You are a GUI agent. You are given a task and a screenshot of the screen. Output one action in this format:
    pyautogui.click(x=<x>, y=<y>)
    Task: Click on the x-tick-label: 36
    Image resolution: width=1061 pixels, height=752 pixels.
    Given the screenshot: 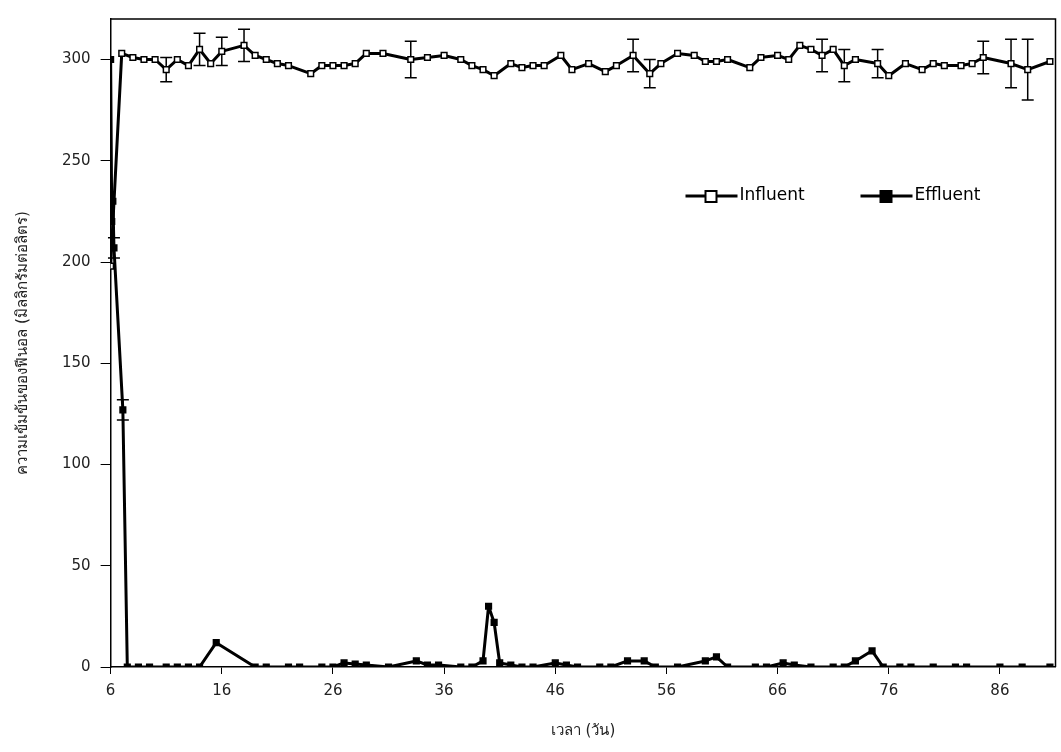 What is the action you would take?
    pyautogui.click(x=444, y=689)
    